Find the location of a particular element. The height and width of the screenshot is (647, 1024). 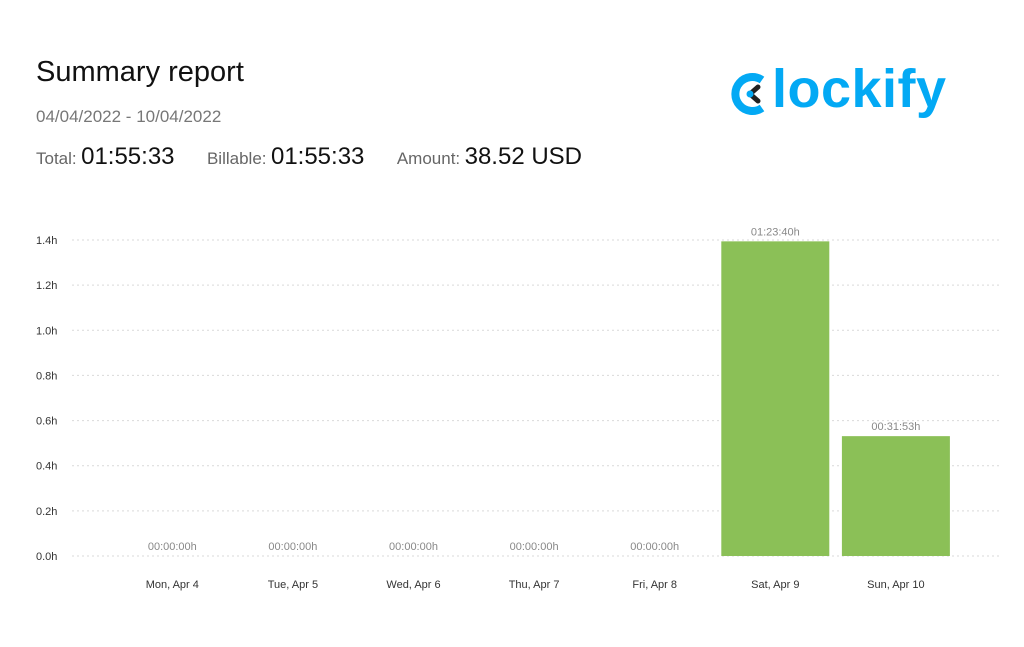

clockify-logo-icon is located at coordinates (748, 94).